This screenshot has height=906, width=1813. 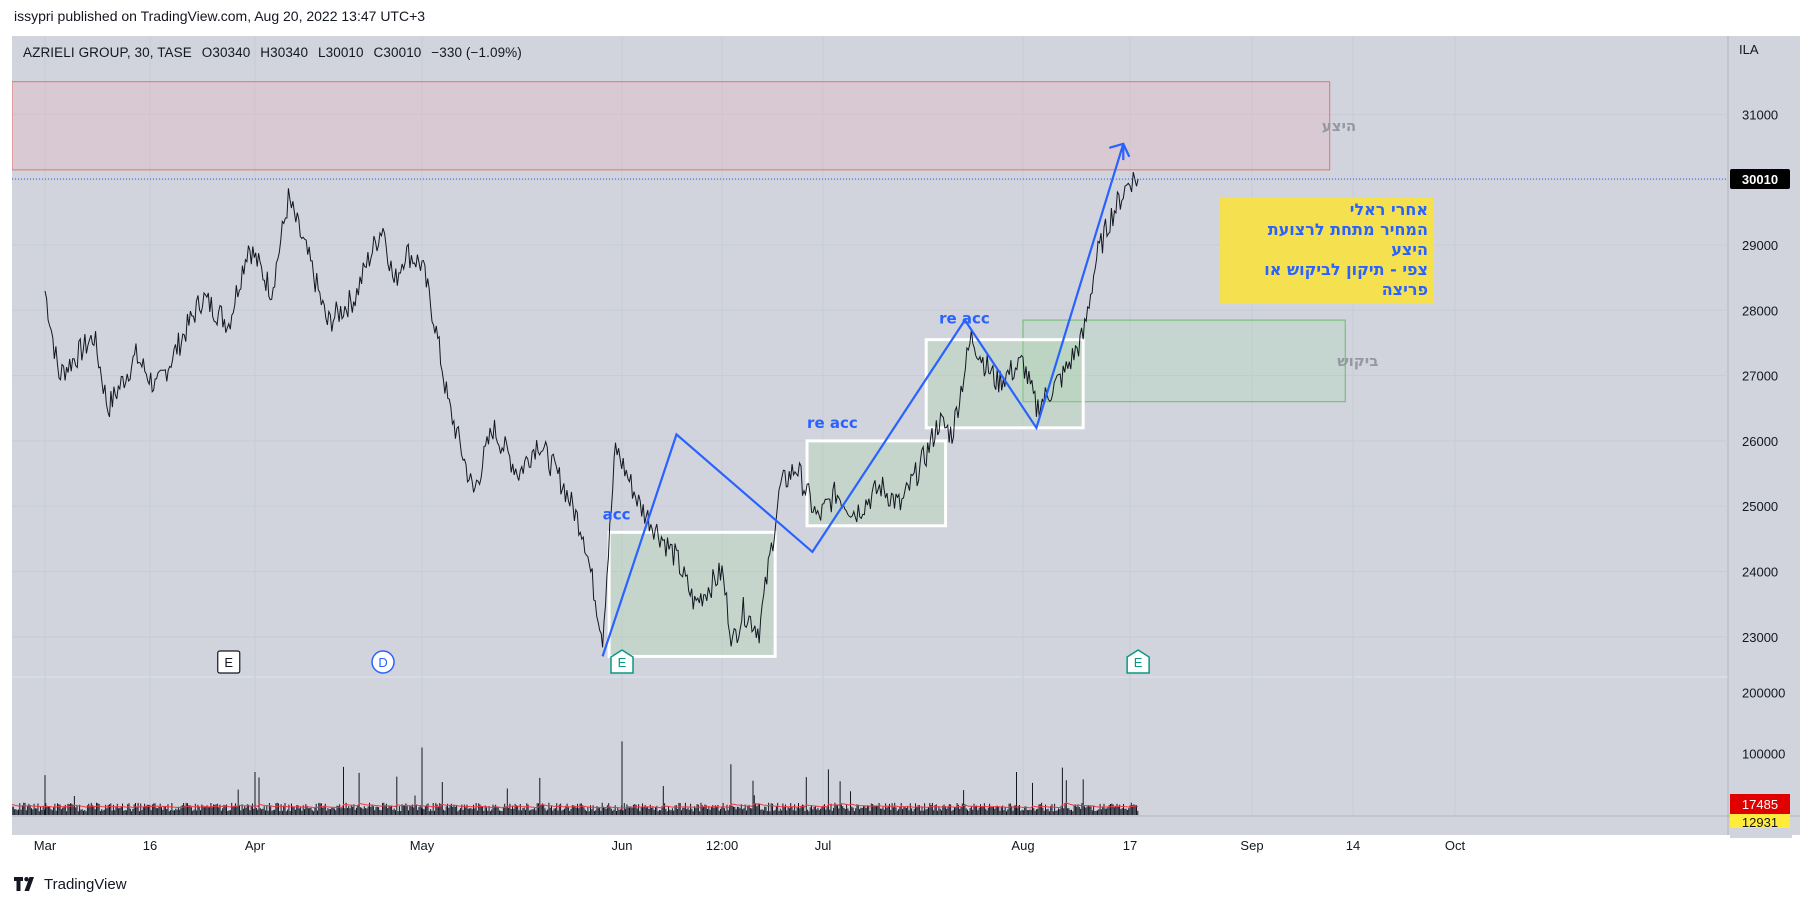 I want to click on tradingview-brand: TradingView, so click(x=70, y=884).